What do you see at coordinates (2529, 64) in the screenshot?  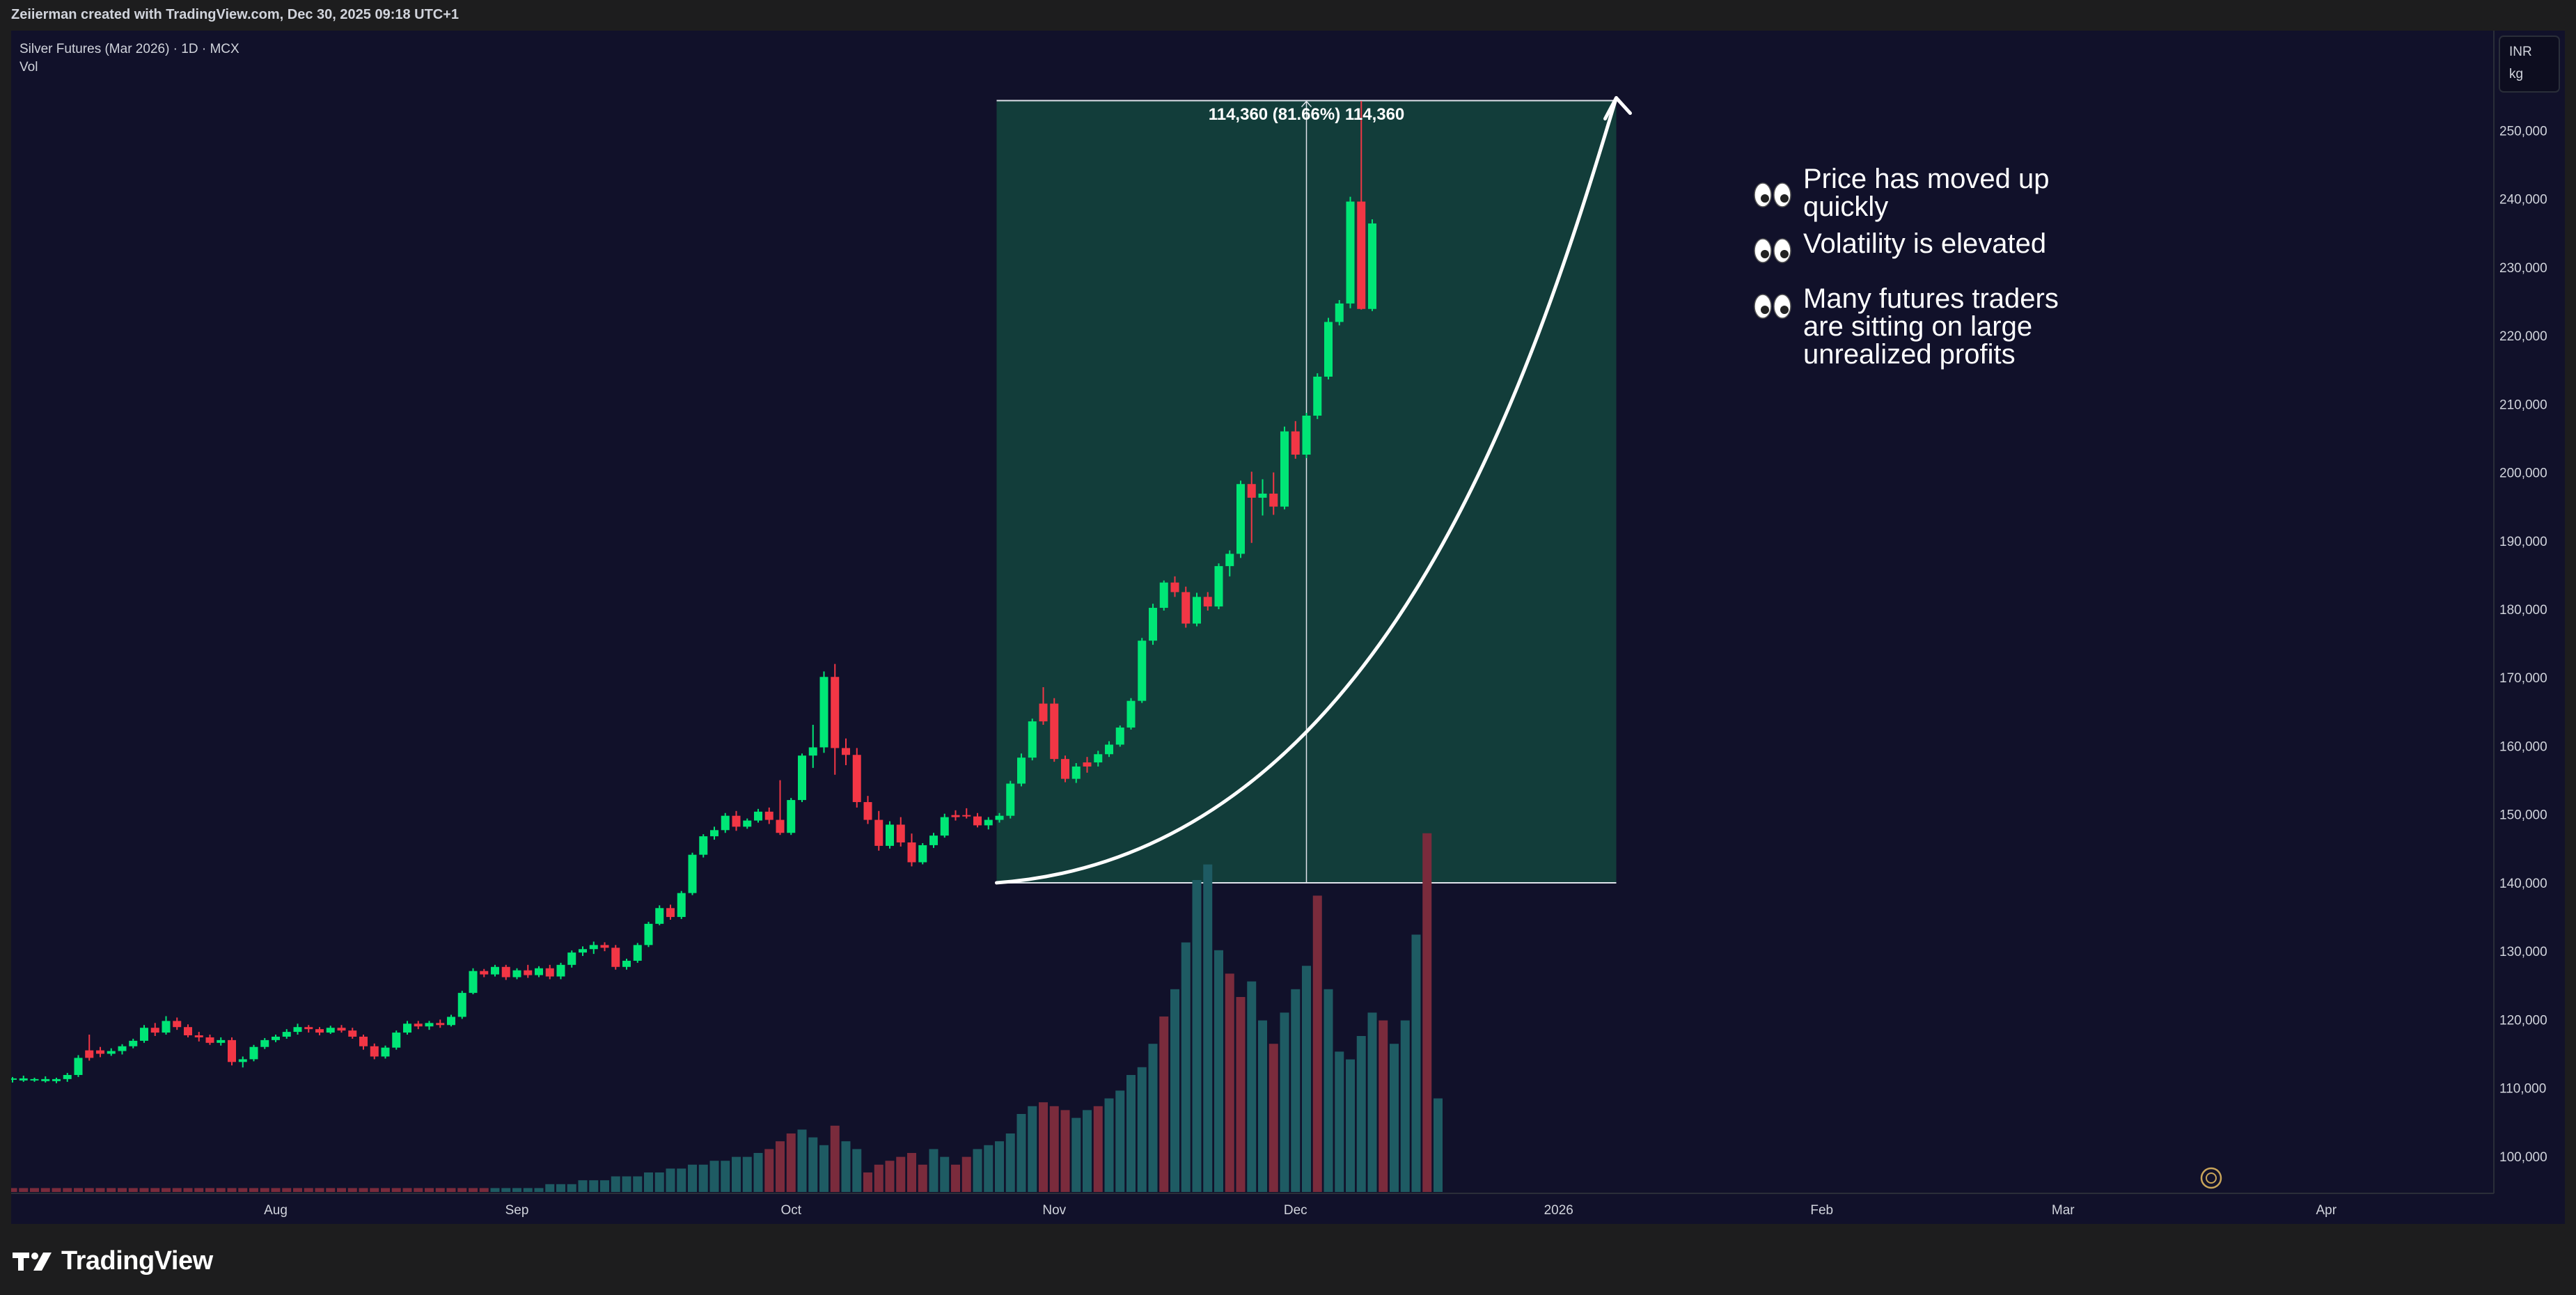 I see `currency-badge: INR kg` at bounding box center [2529, 64].